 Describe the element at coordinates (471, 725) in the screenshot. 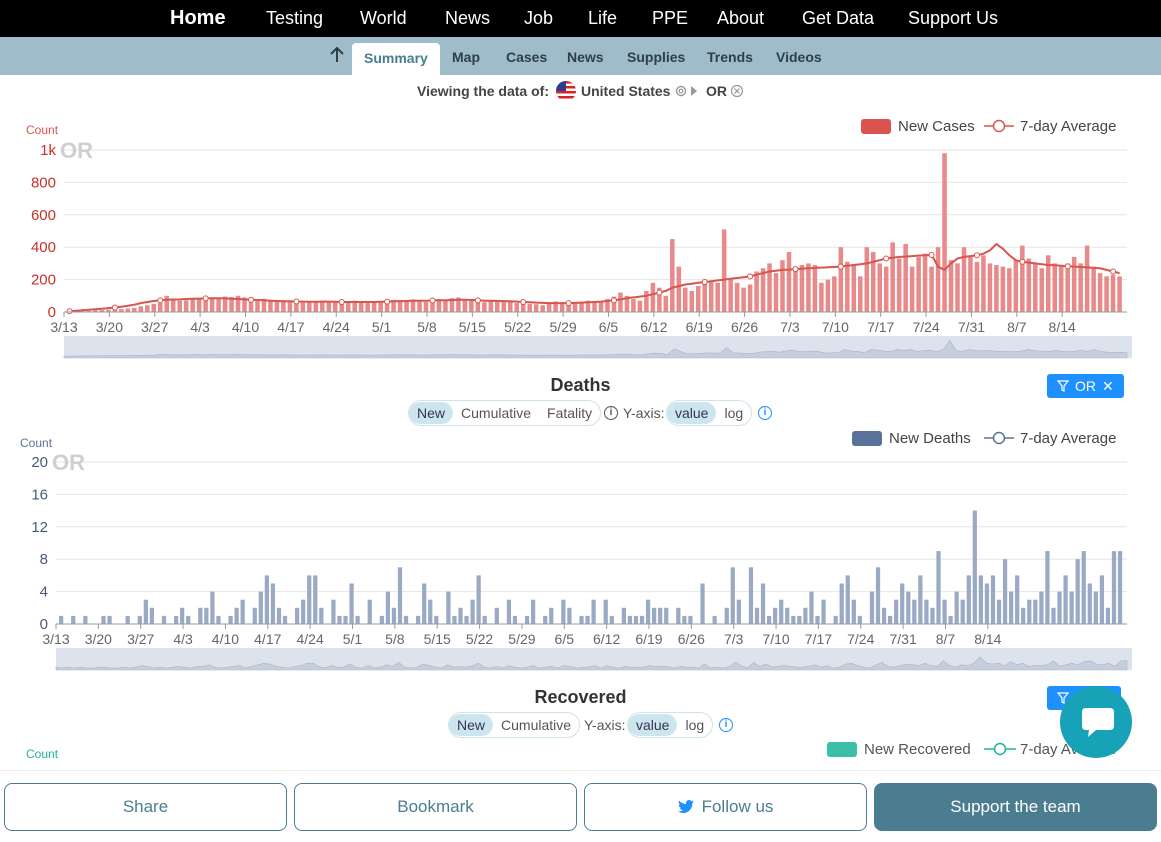

I see `recovered-tab-new: New` at that location.